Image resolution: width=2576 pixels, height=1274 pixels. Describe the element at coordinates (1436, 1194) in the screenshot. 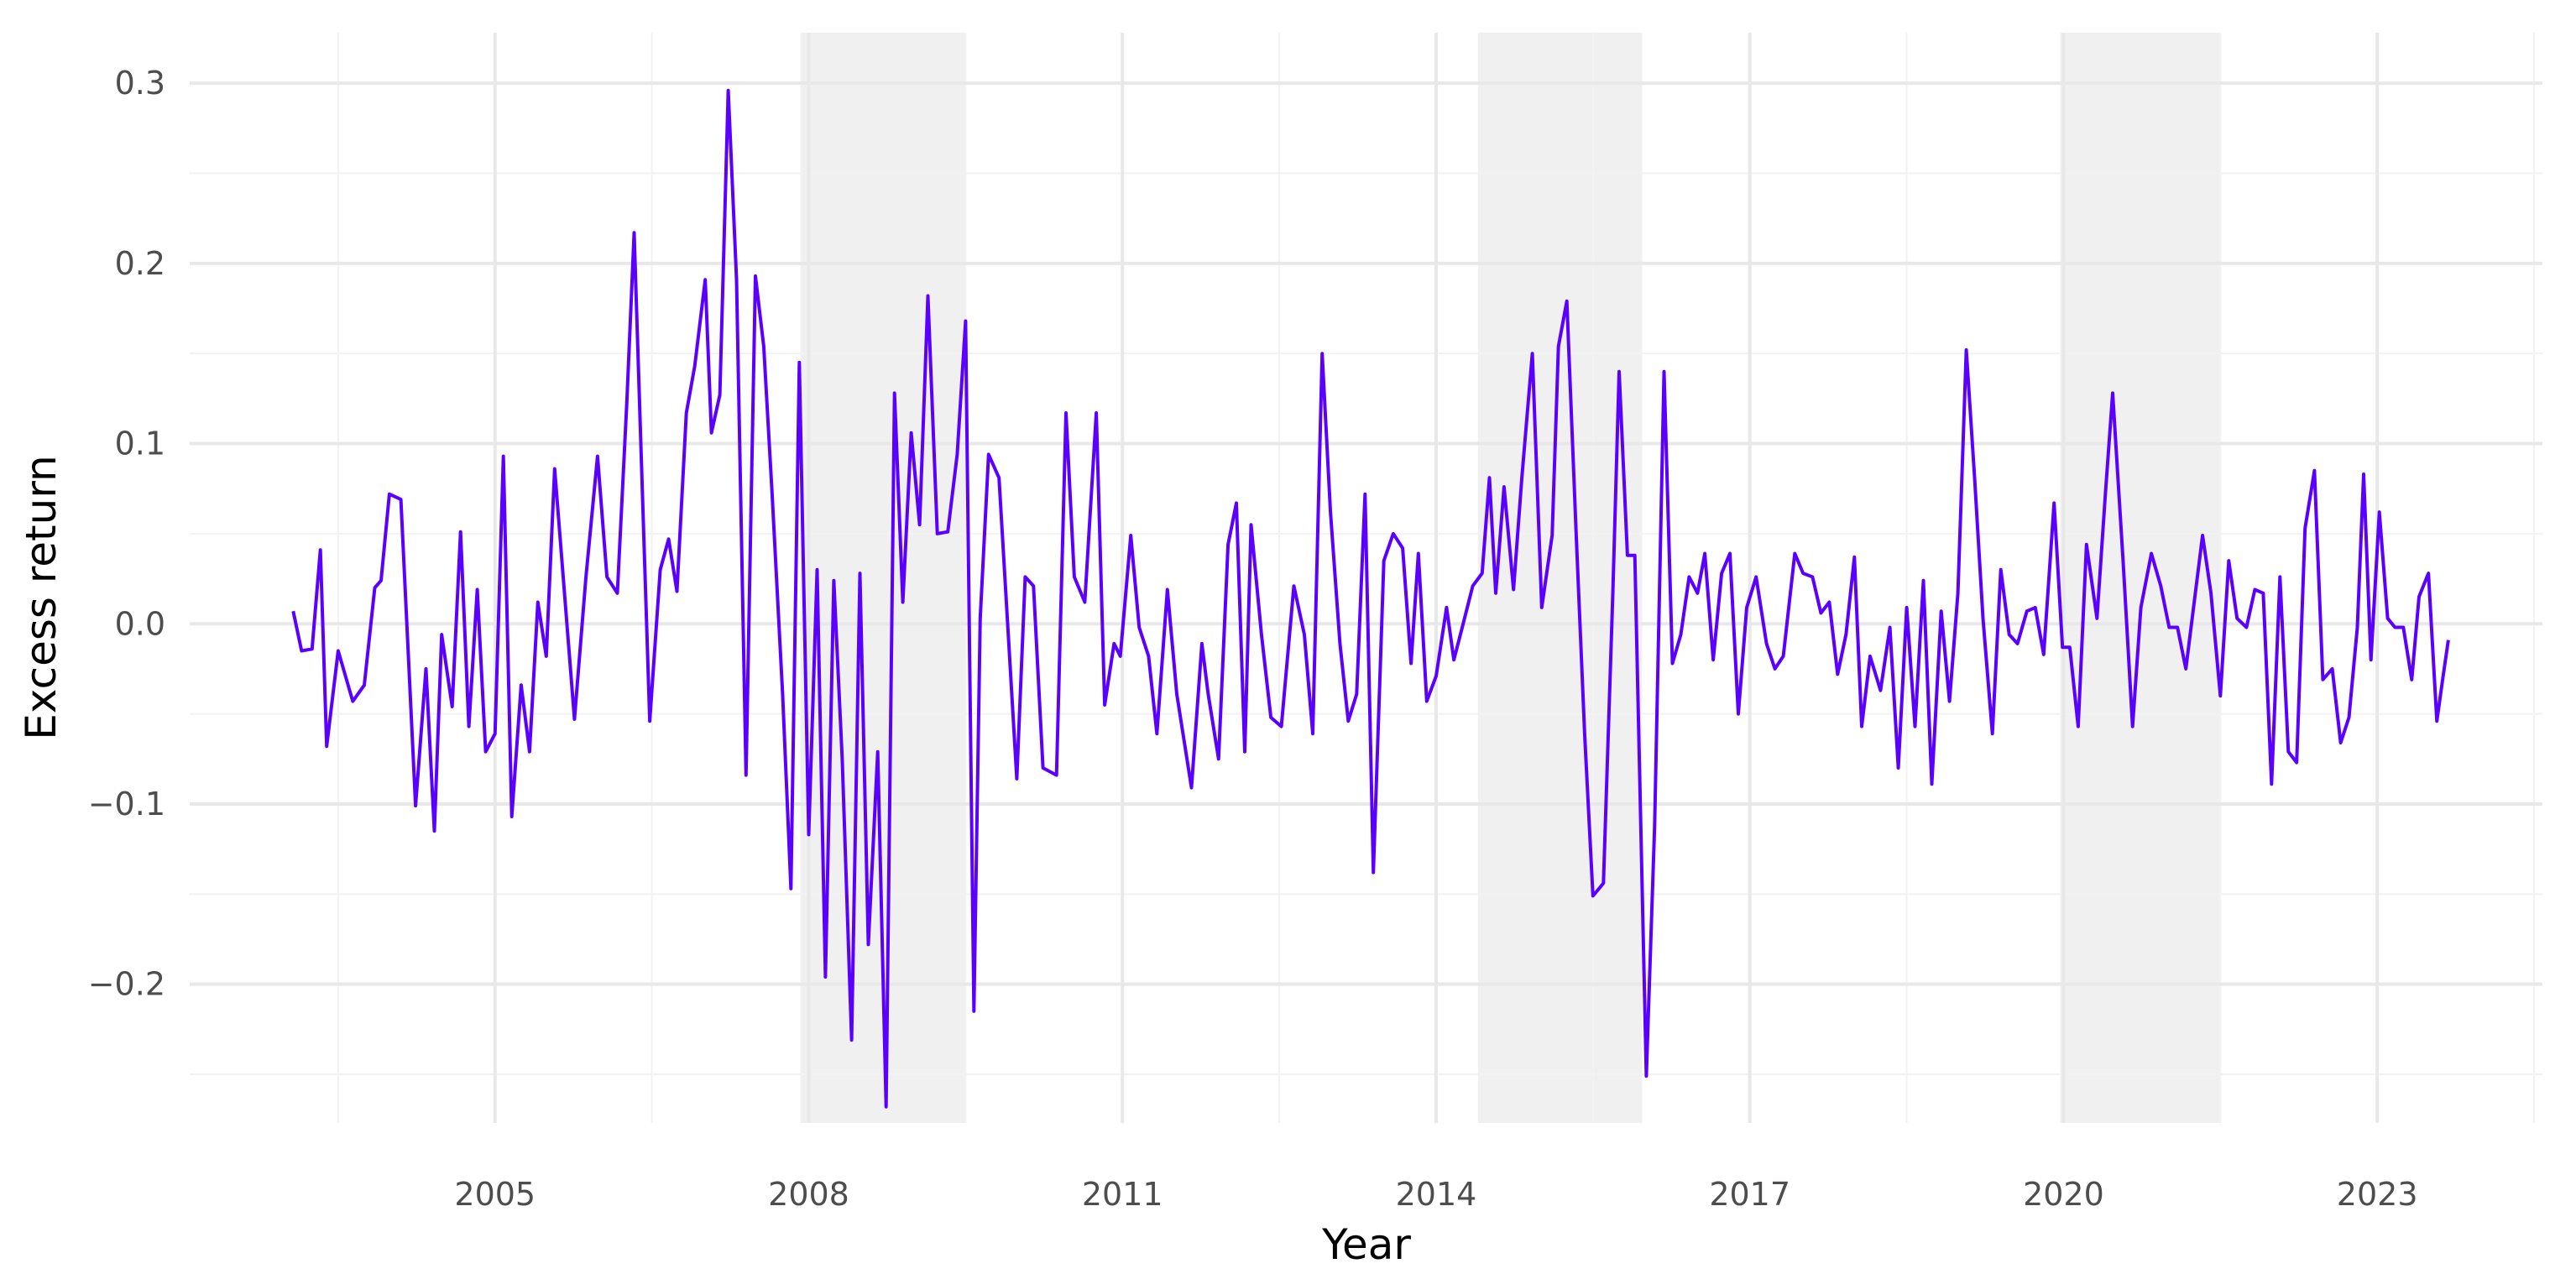

I see `x-tick-label: 2014` at that location.